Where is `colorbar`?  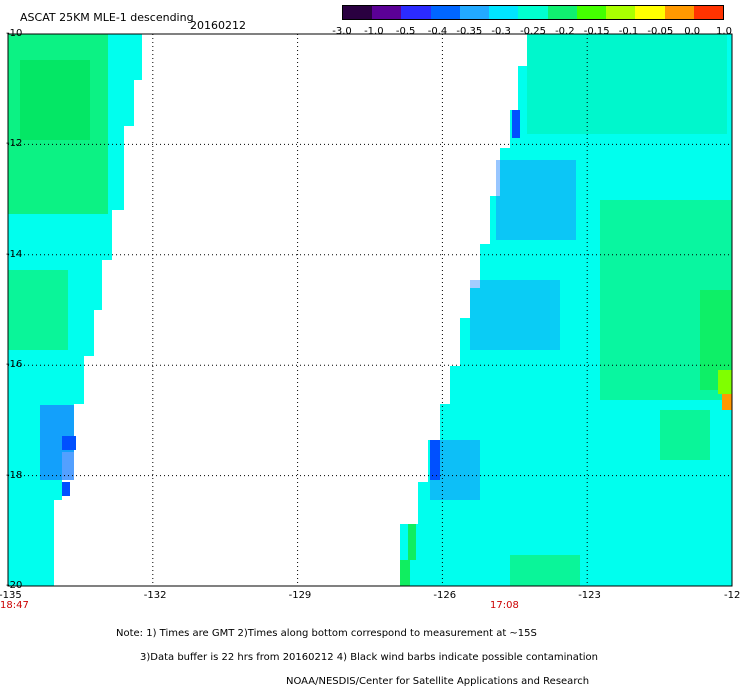 colorbar is located at coordinates (533, 12).